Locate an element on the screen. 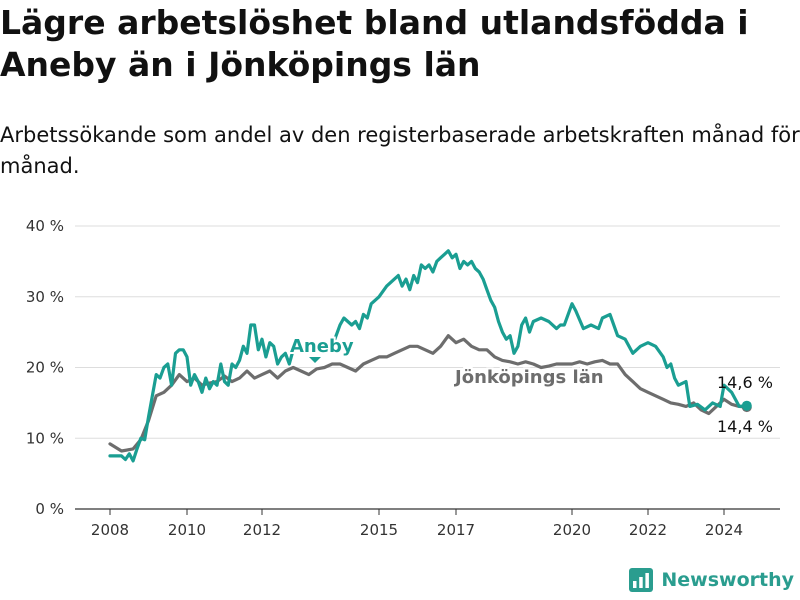 Image resolution: width=800 pixels, height=600 pixels. brand: Newsworthy is located at coordinates (711, 580).